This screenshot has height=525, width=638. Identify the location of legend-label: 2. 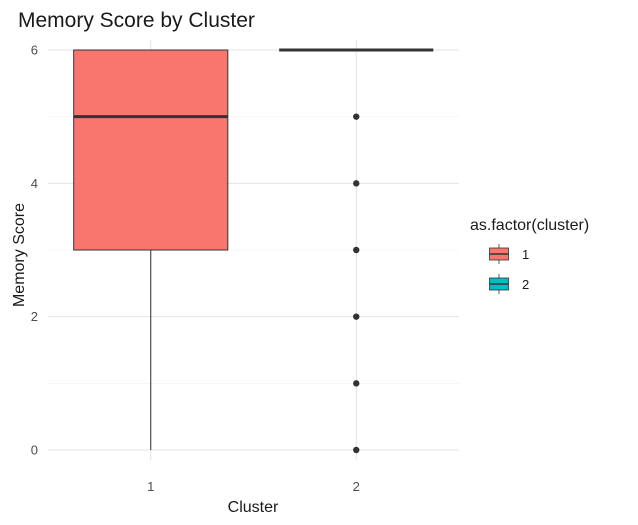
(525, 284).